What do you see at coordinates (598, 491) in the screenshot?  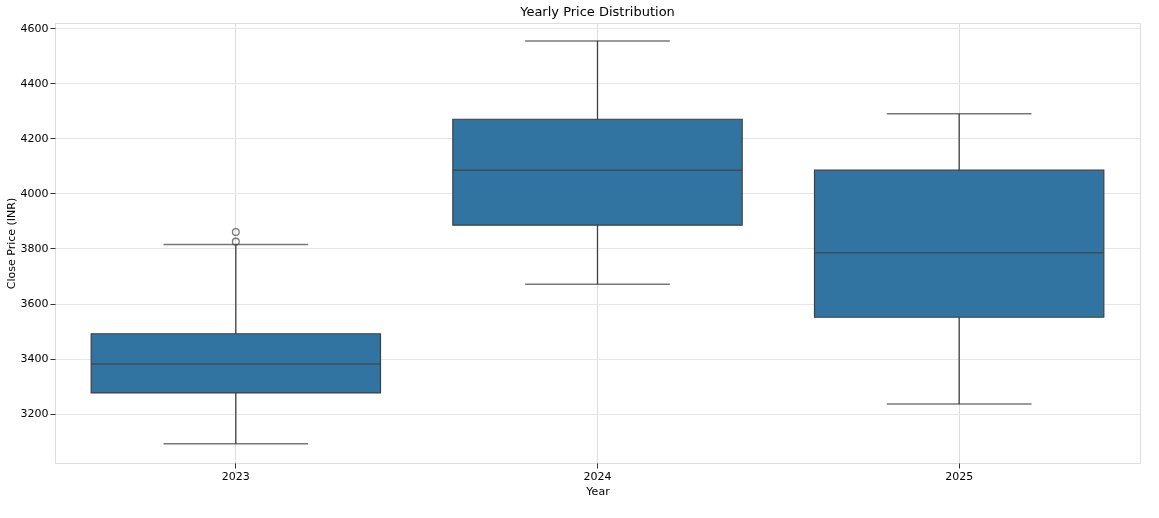 I see `x-axis-title: Year` at bounding box center [598, 491].